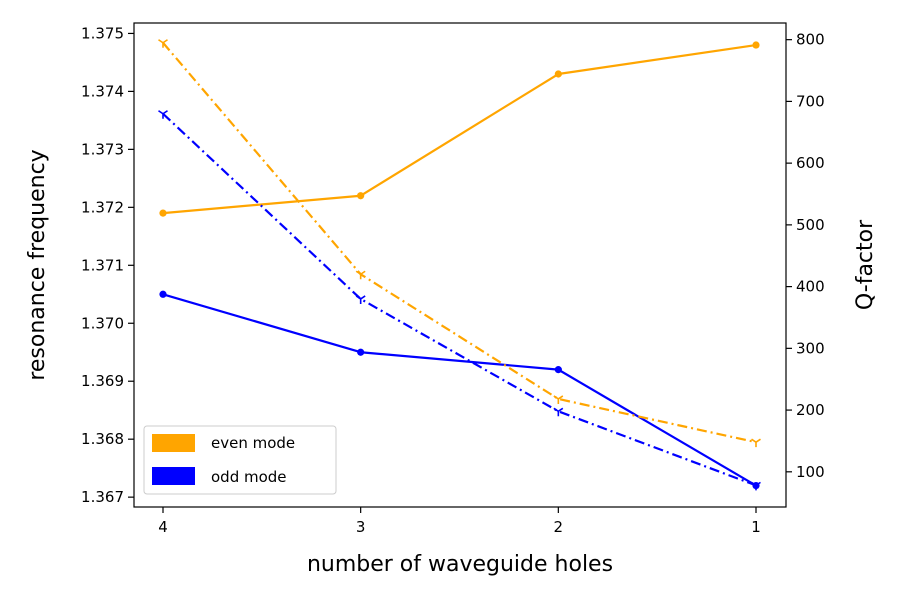 This screenshot has height=600, width=900. I want to click on left-y-tick-label: 1.371, so click(102, 265).